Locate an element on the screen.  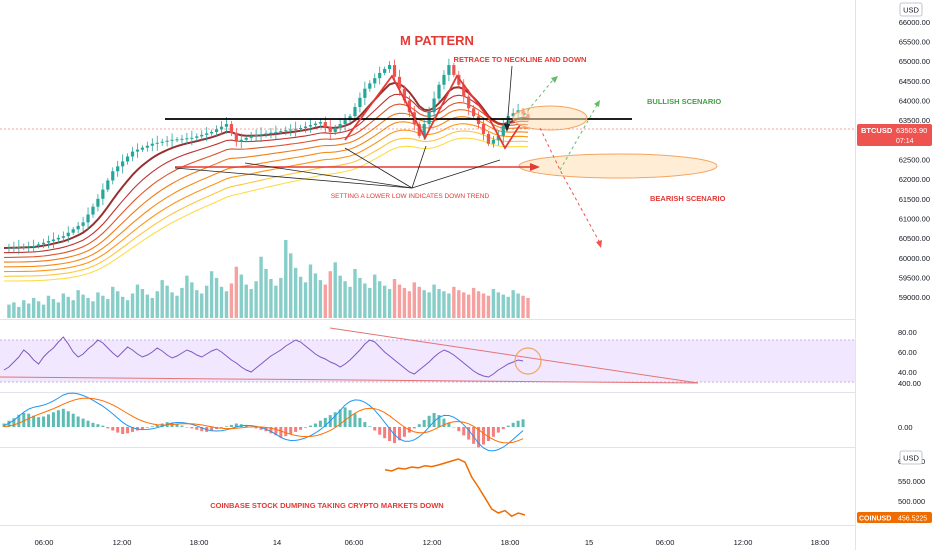
coin-price-badge is located at coordinates (894, 517).